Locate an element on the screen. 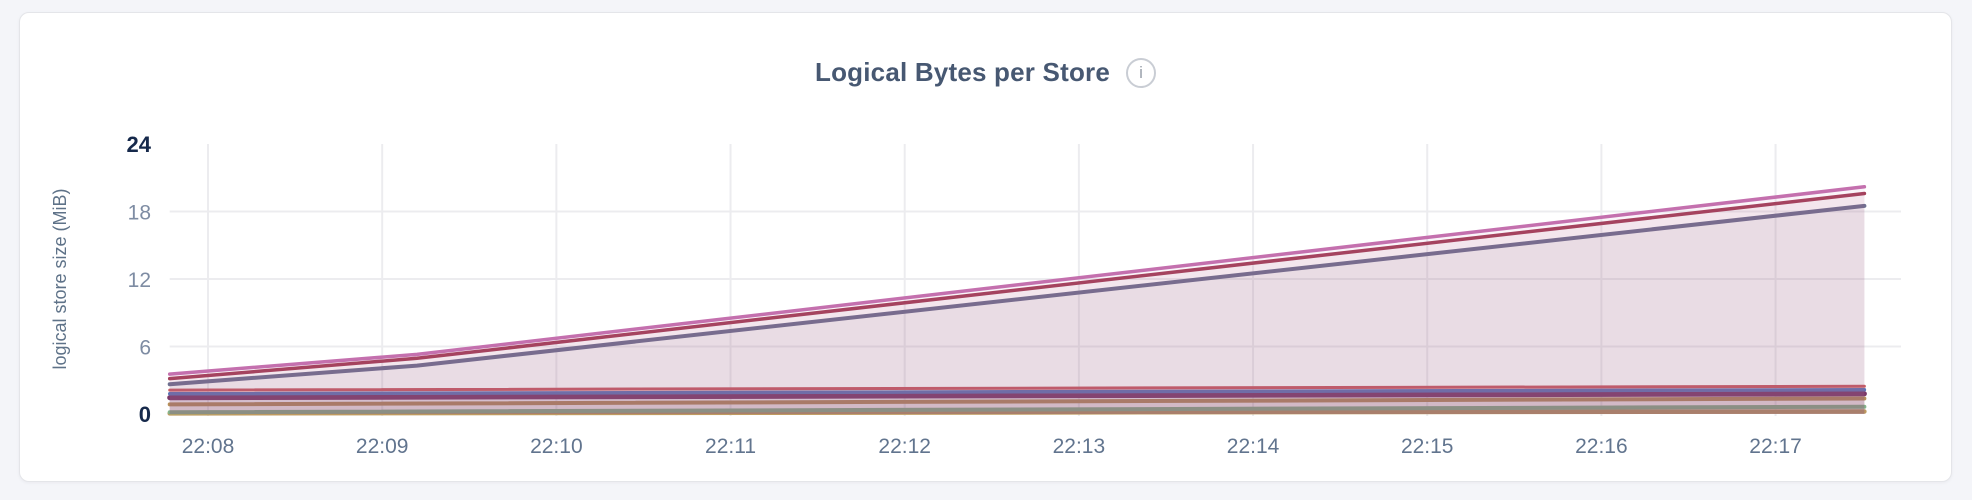 The image size is (1972, 500). series-line-store-green is located at coordinates (1017, 409).